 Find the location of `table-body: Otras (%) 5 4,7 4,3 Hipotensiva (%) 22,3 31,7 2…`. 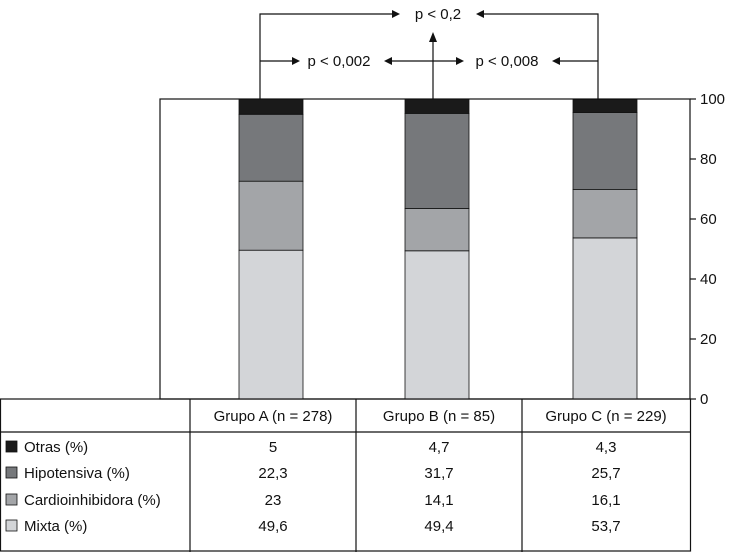

table-body: Otras (%) 5 4,7 4,3 Hipotensiva (%) 22,3 31,7 2… is located at coordinates (313, 487).